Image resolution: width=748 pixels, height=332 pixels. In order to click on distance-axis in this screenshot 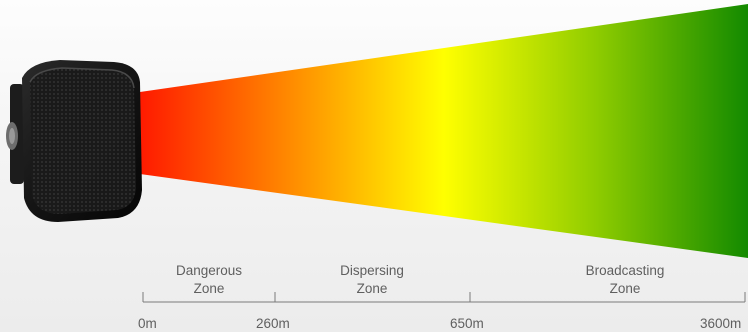, I will do `click(444, 297)`.